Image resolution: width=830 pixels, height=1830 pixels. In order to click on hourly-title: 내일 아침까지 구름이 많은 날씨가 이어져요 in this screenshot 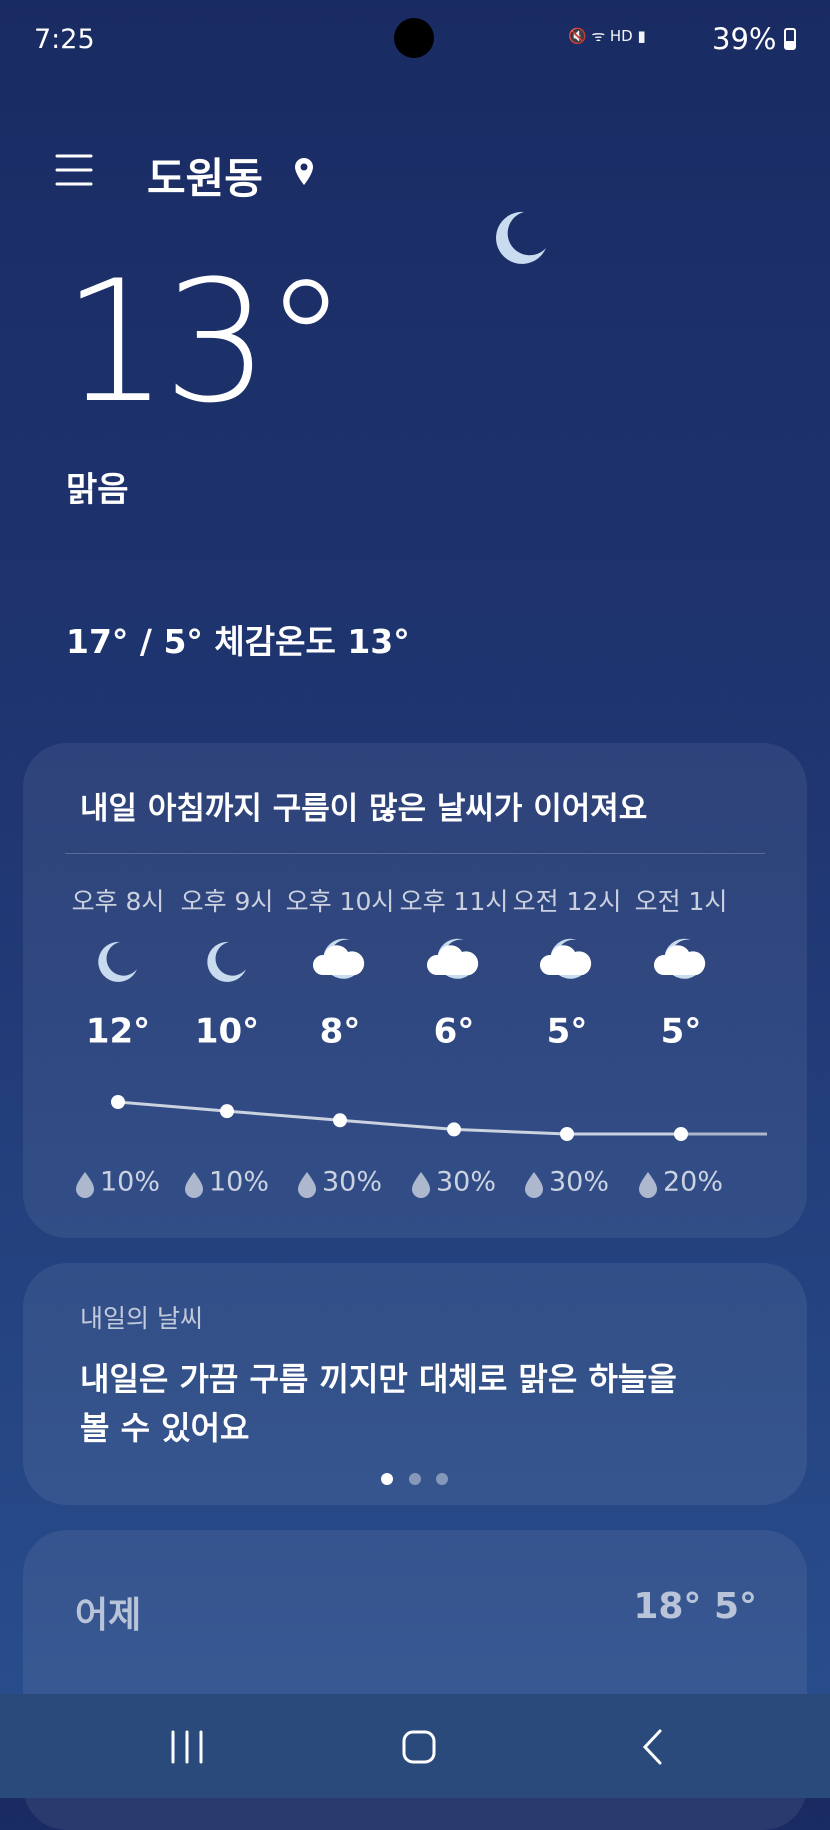, I will do `click(364, 809)`.